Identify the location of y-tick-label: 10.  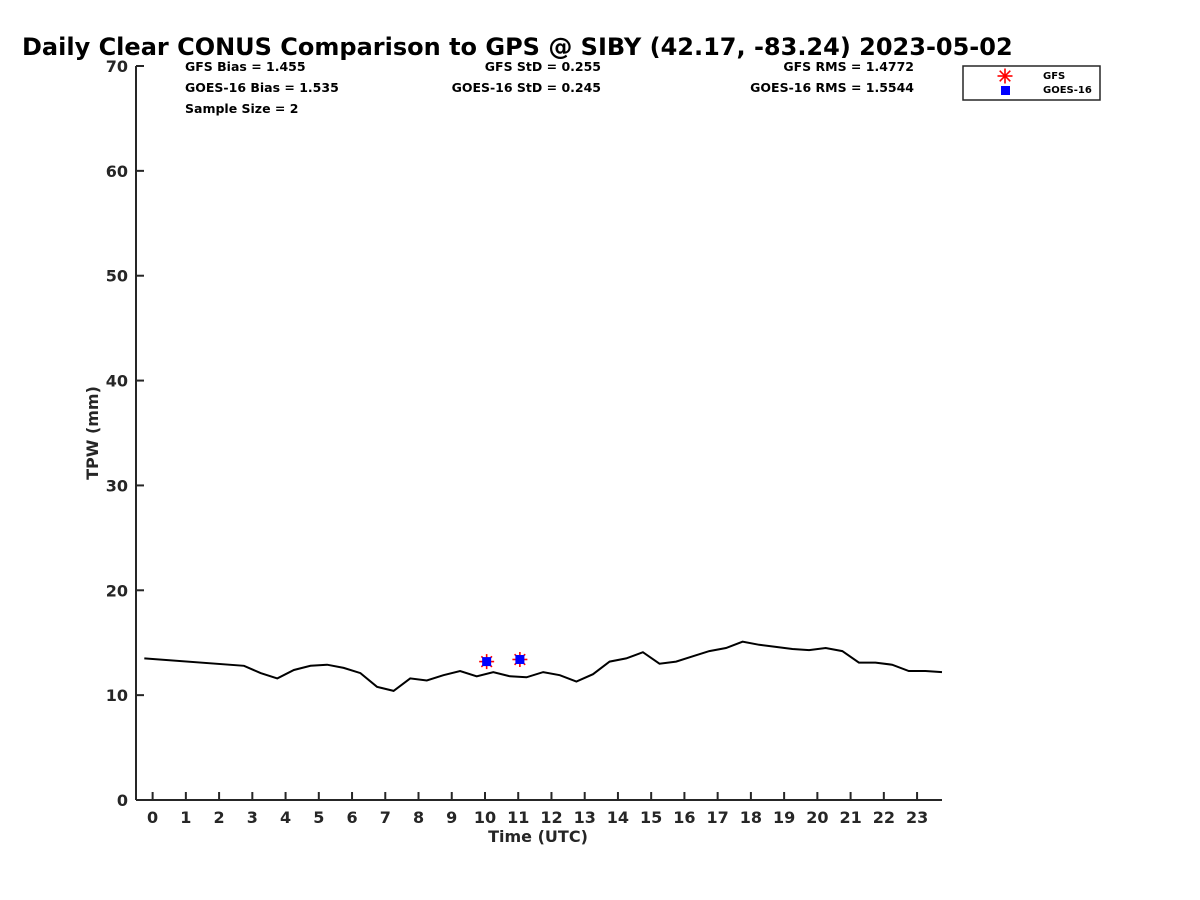
(117, 695).